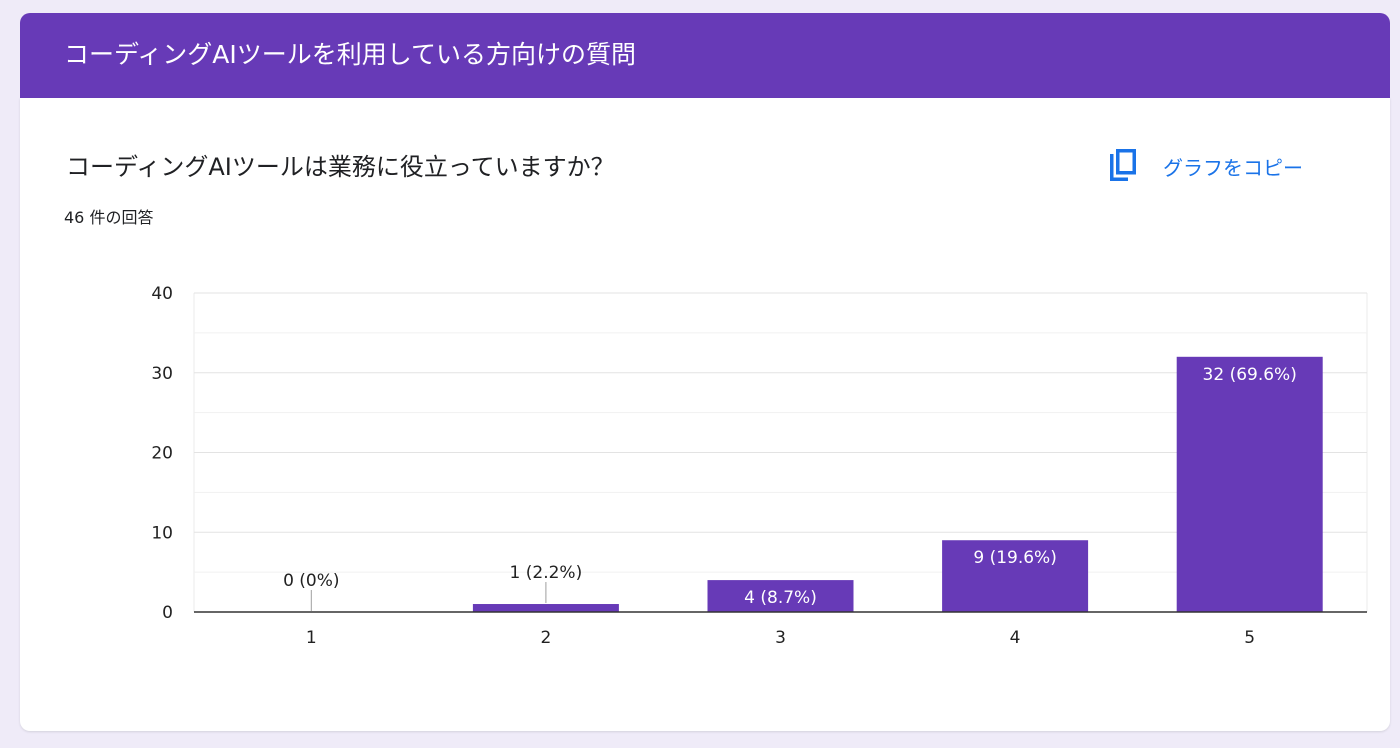  I want to click on copy-chart-button: グラフをコピー, so click(1205, 166).